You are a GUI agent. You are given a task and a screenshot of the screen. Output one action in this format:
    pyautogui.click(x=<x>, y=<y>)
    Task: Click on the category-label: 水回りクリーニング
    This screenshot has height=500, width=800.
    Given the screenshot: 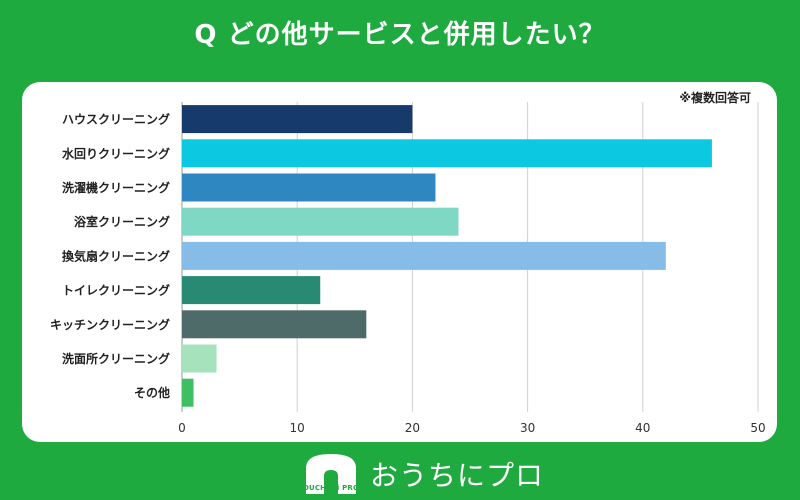 What is the action you would take?
    pyautogui.click(x=116, y=153)
    